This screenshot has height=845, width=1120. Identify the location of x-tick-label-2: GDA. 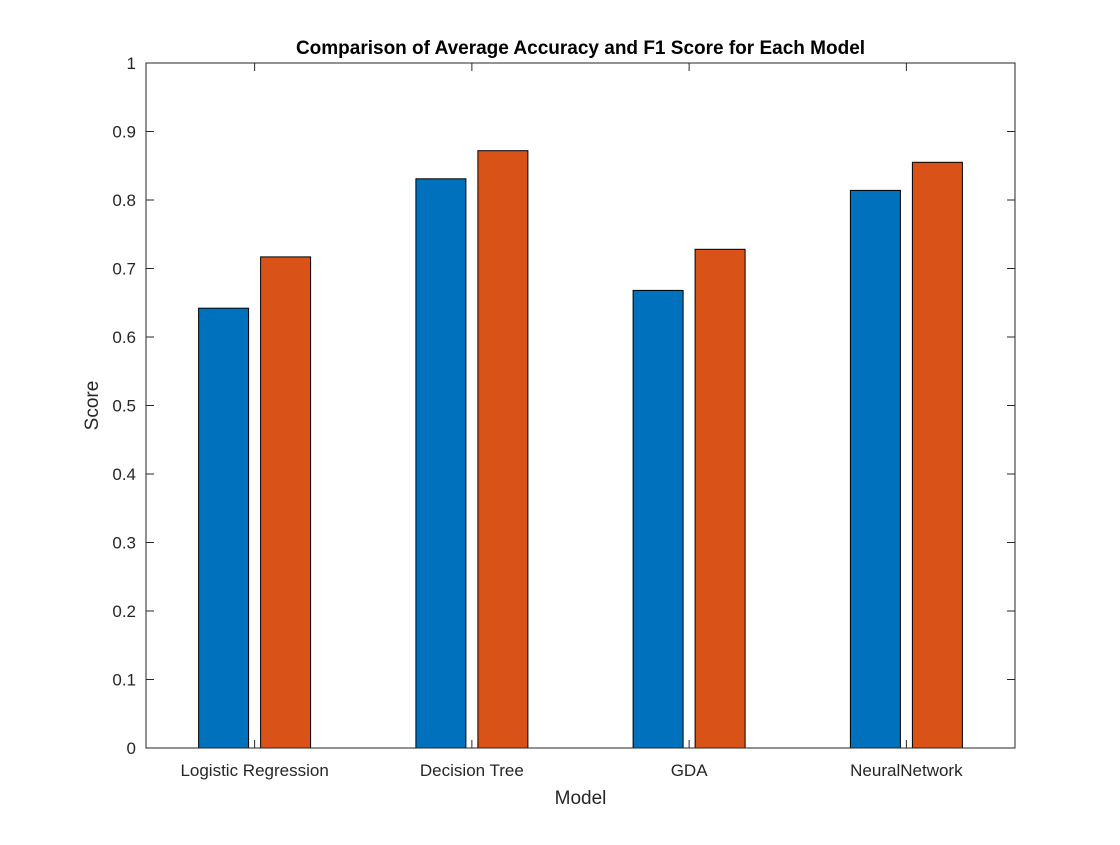
(690, 770).